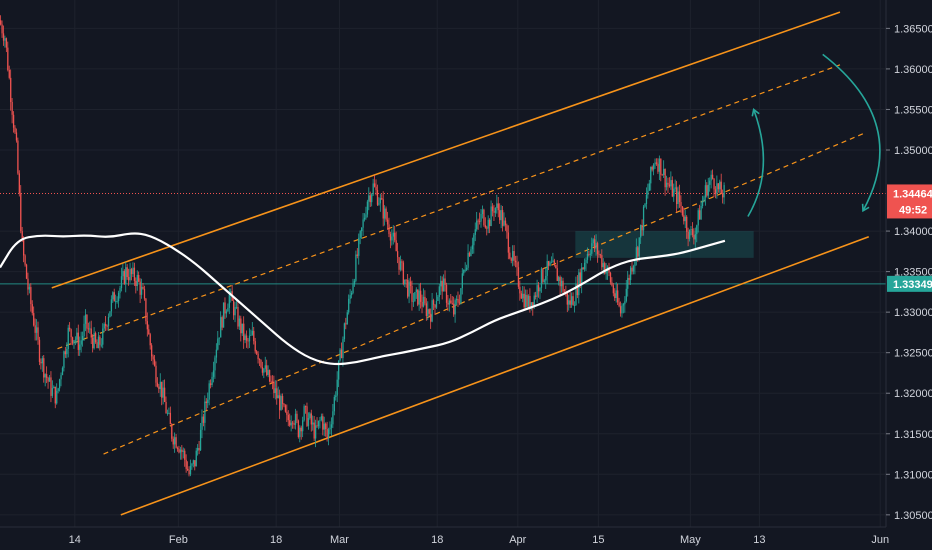  Describe the element at coordinates (913, 475) in the screenshot. I see `y-tick-label: 1.31000` at that location.